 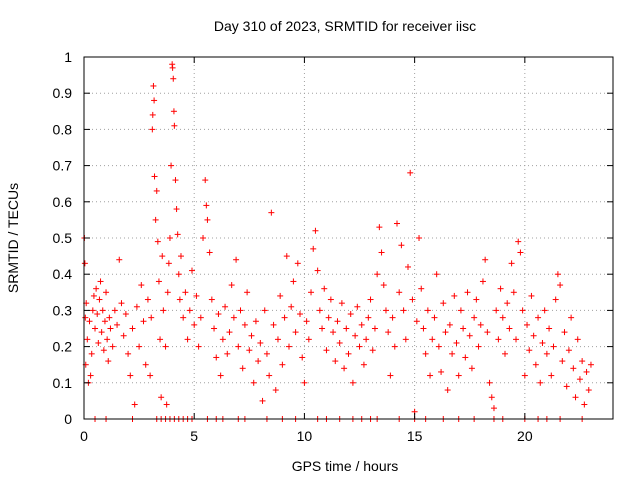 I want to click on y-tick-label: 0.8, so click(x=63, y=129).